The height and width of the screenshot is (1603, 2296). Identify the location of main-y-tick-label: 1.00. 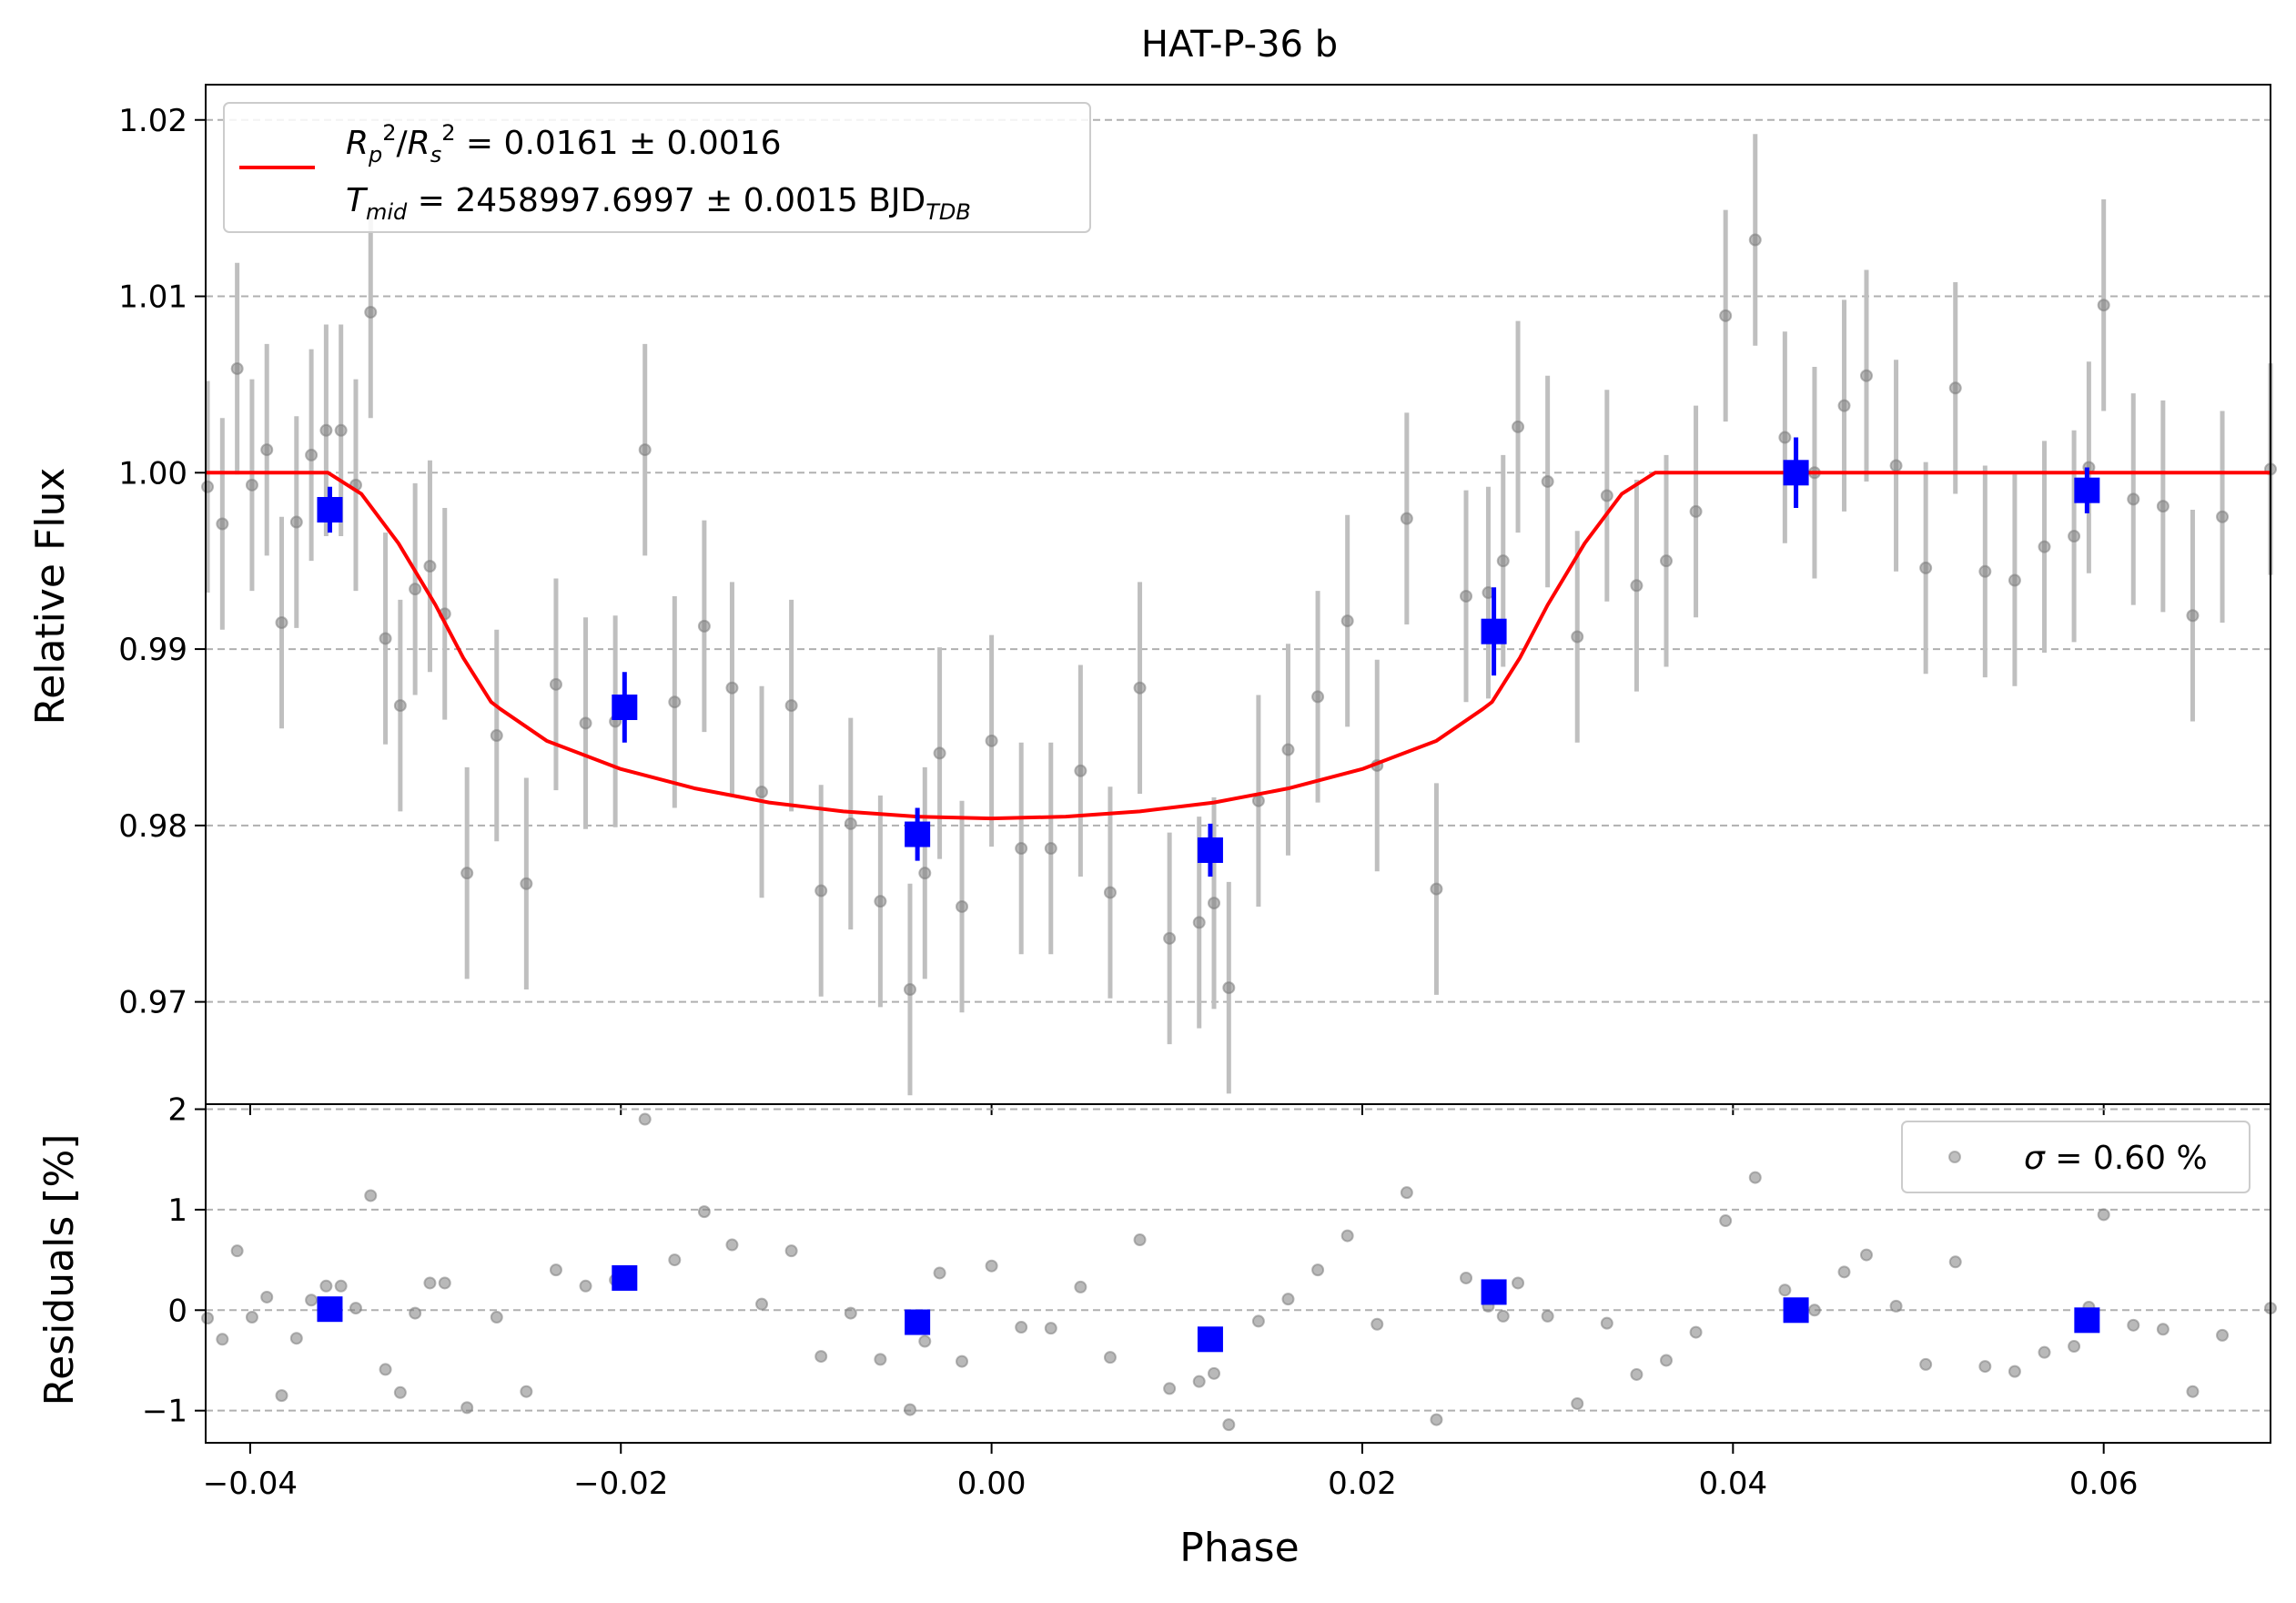
(153, 473).